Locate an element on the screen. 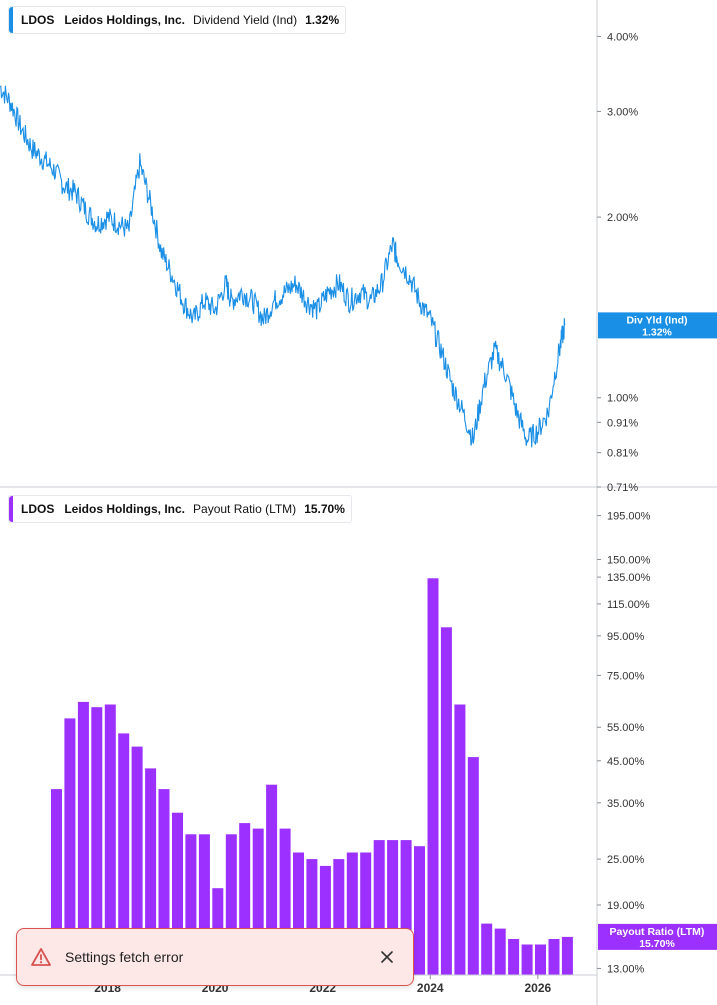  y-tick-label: 55.00% is located at coordinates (626, 728).